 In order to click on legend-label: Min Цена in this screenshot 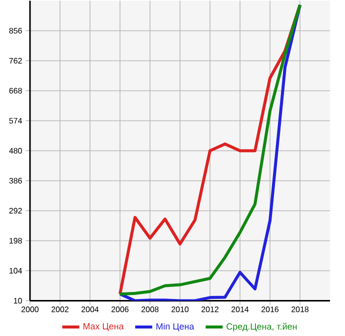, I will do `click(175, 327)`.